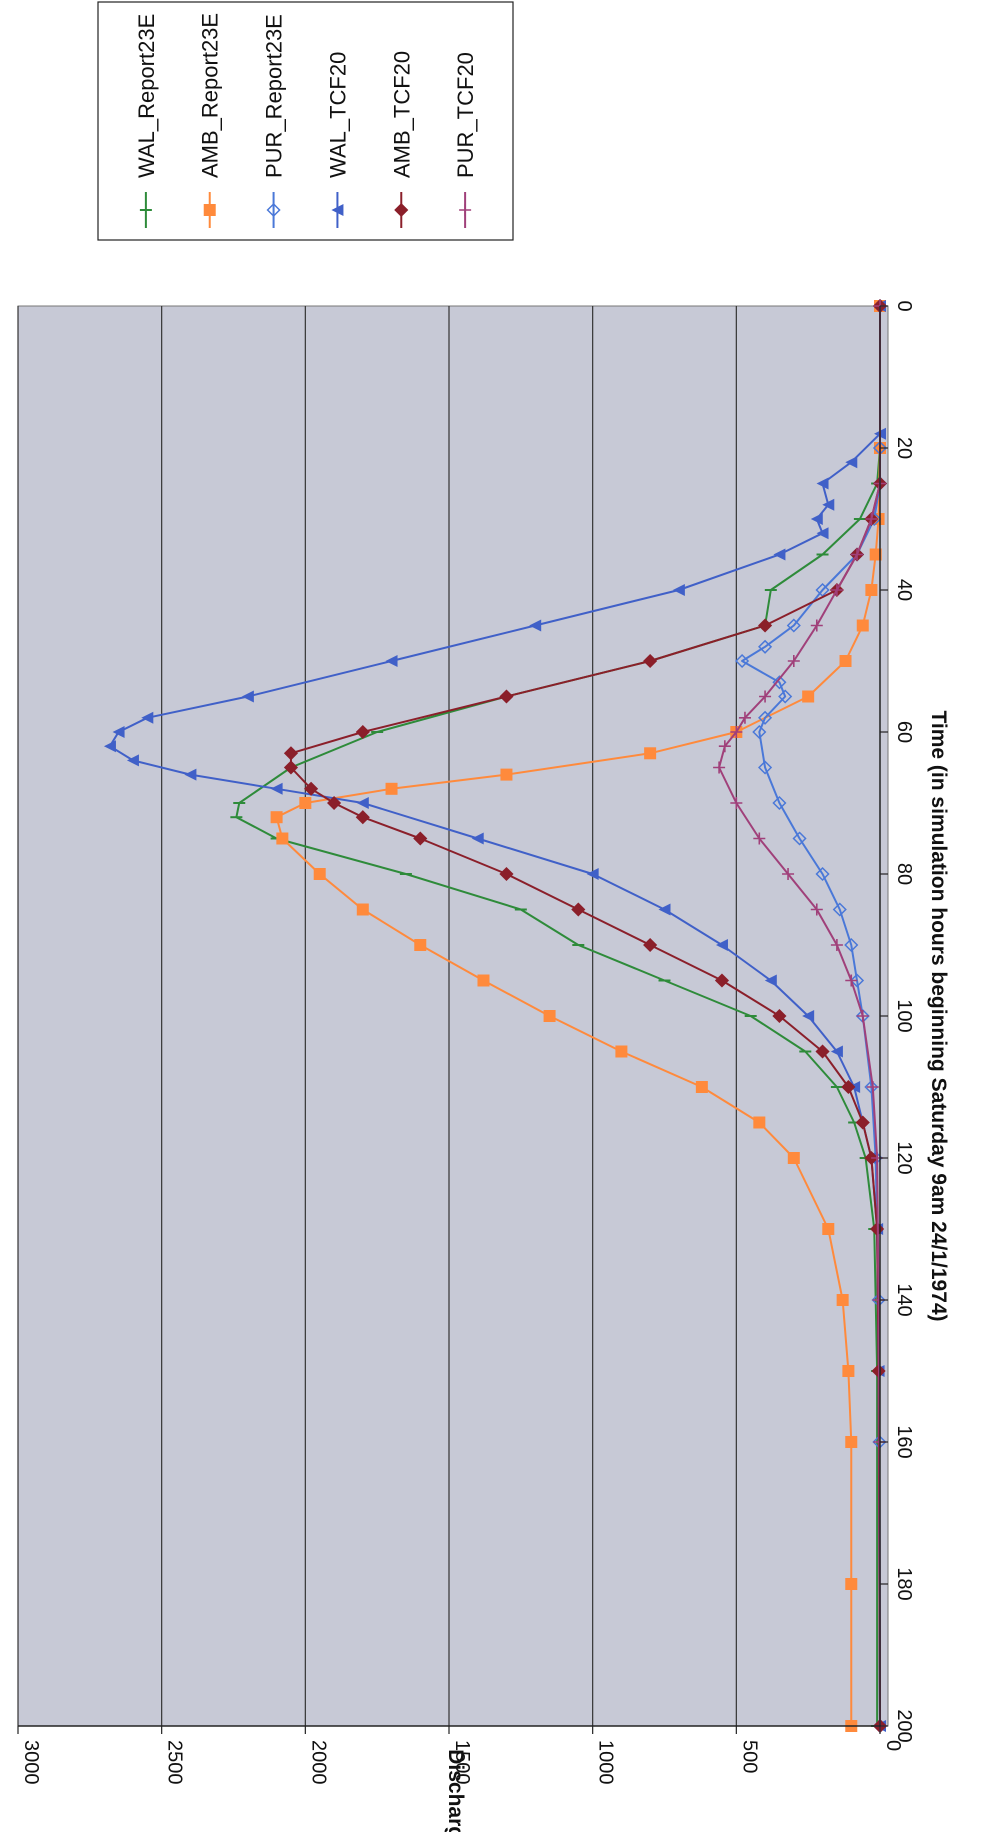 The image size is (985, 1832). Describe the element at coordinates (146, 96) in the screenshot. I see `legend-label-WAL_Report23E: WAL_Report23E` at that location.